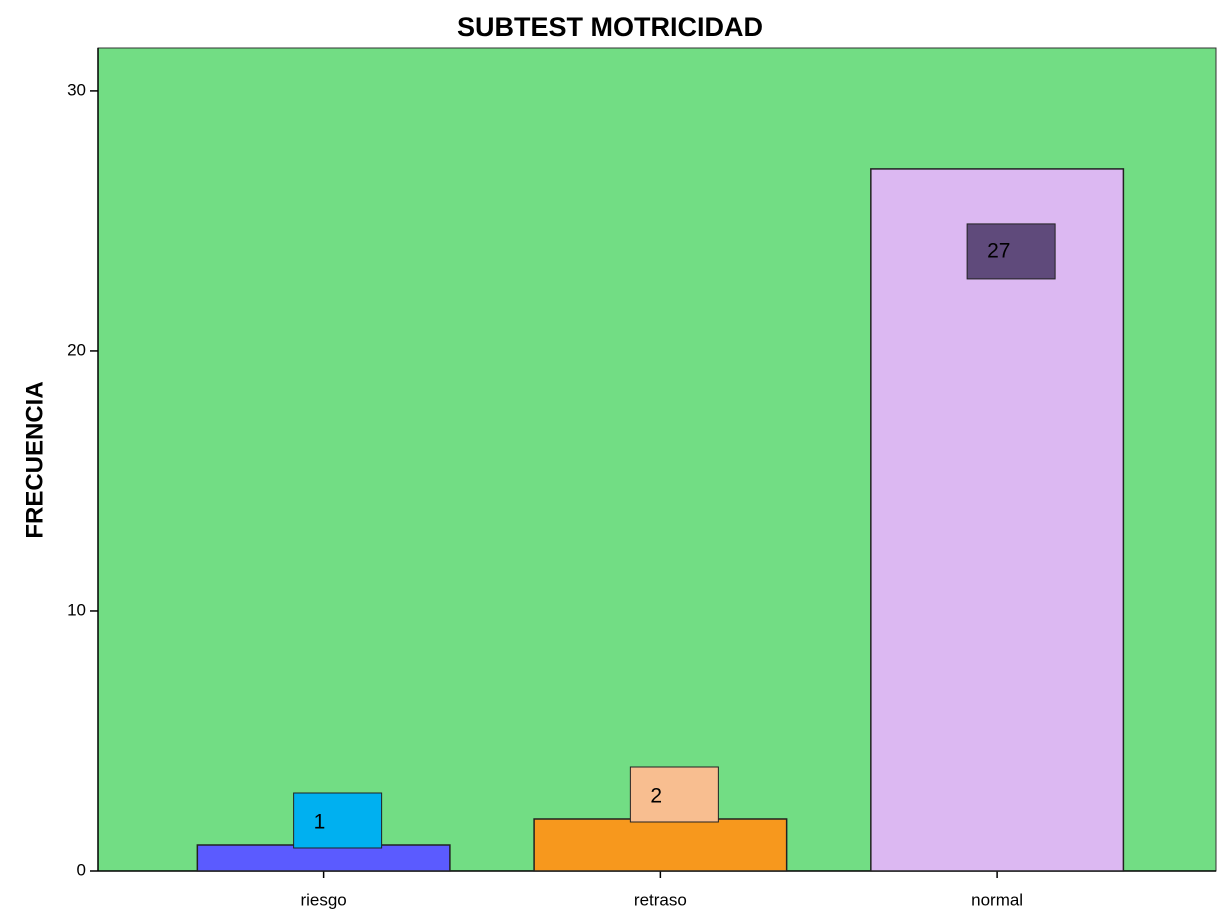  Describe the element at coordinates (76, 89) in the screenshot. I see `y-tick-label: 30` at that location.